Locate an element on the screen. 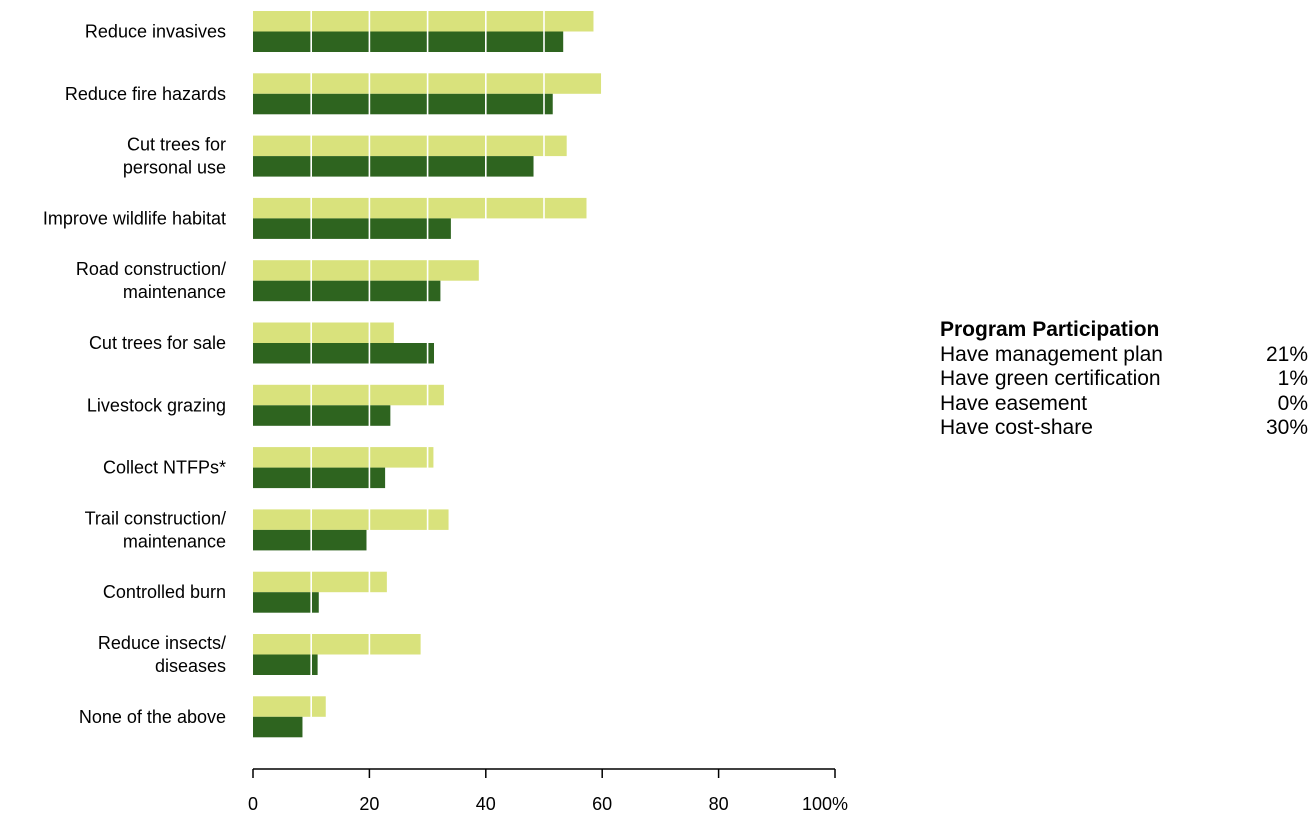 The width and height of the screenshot is (1315, 819). participation-label: Have cost-share is located at coordinates (1016, 427).